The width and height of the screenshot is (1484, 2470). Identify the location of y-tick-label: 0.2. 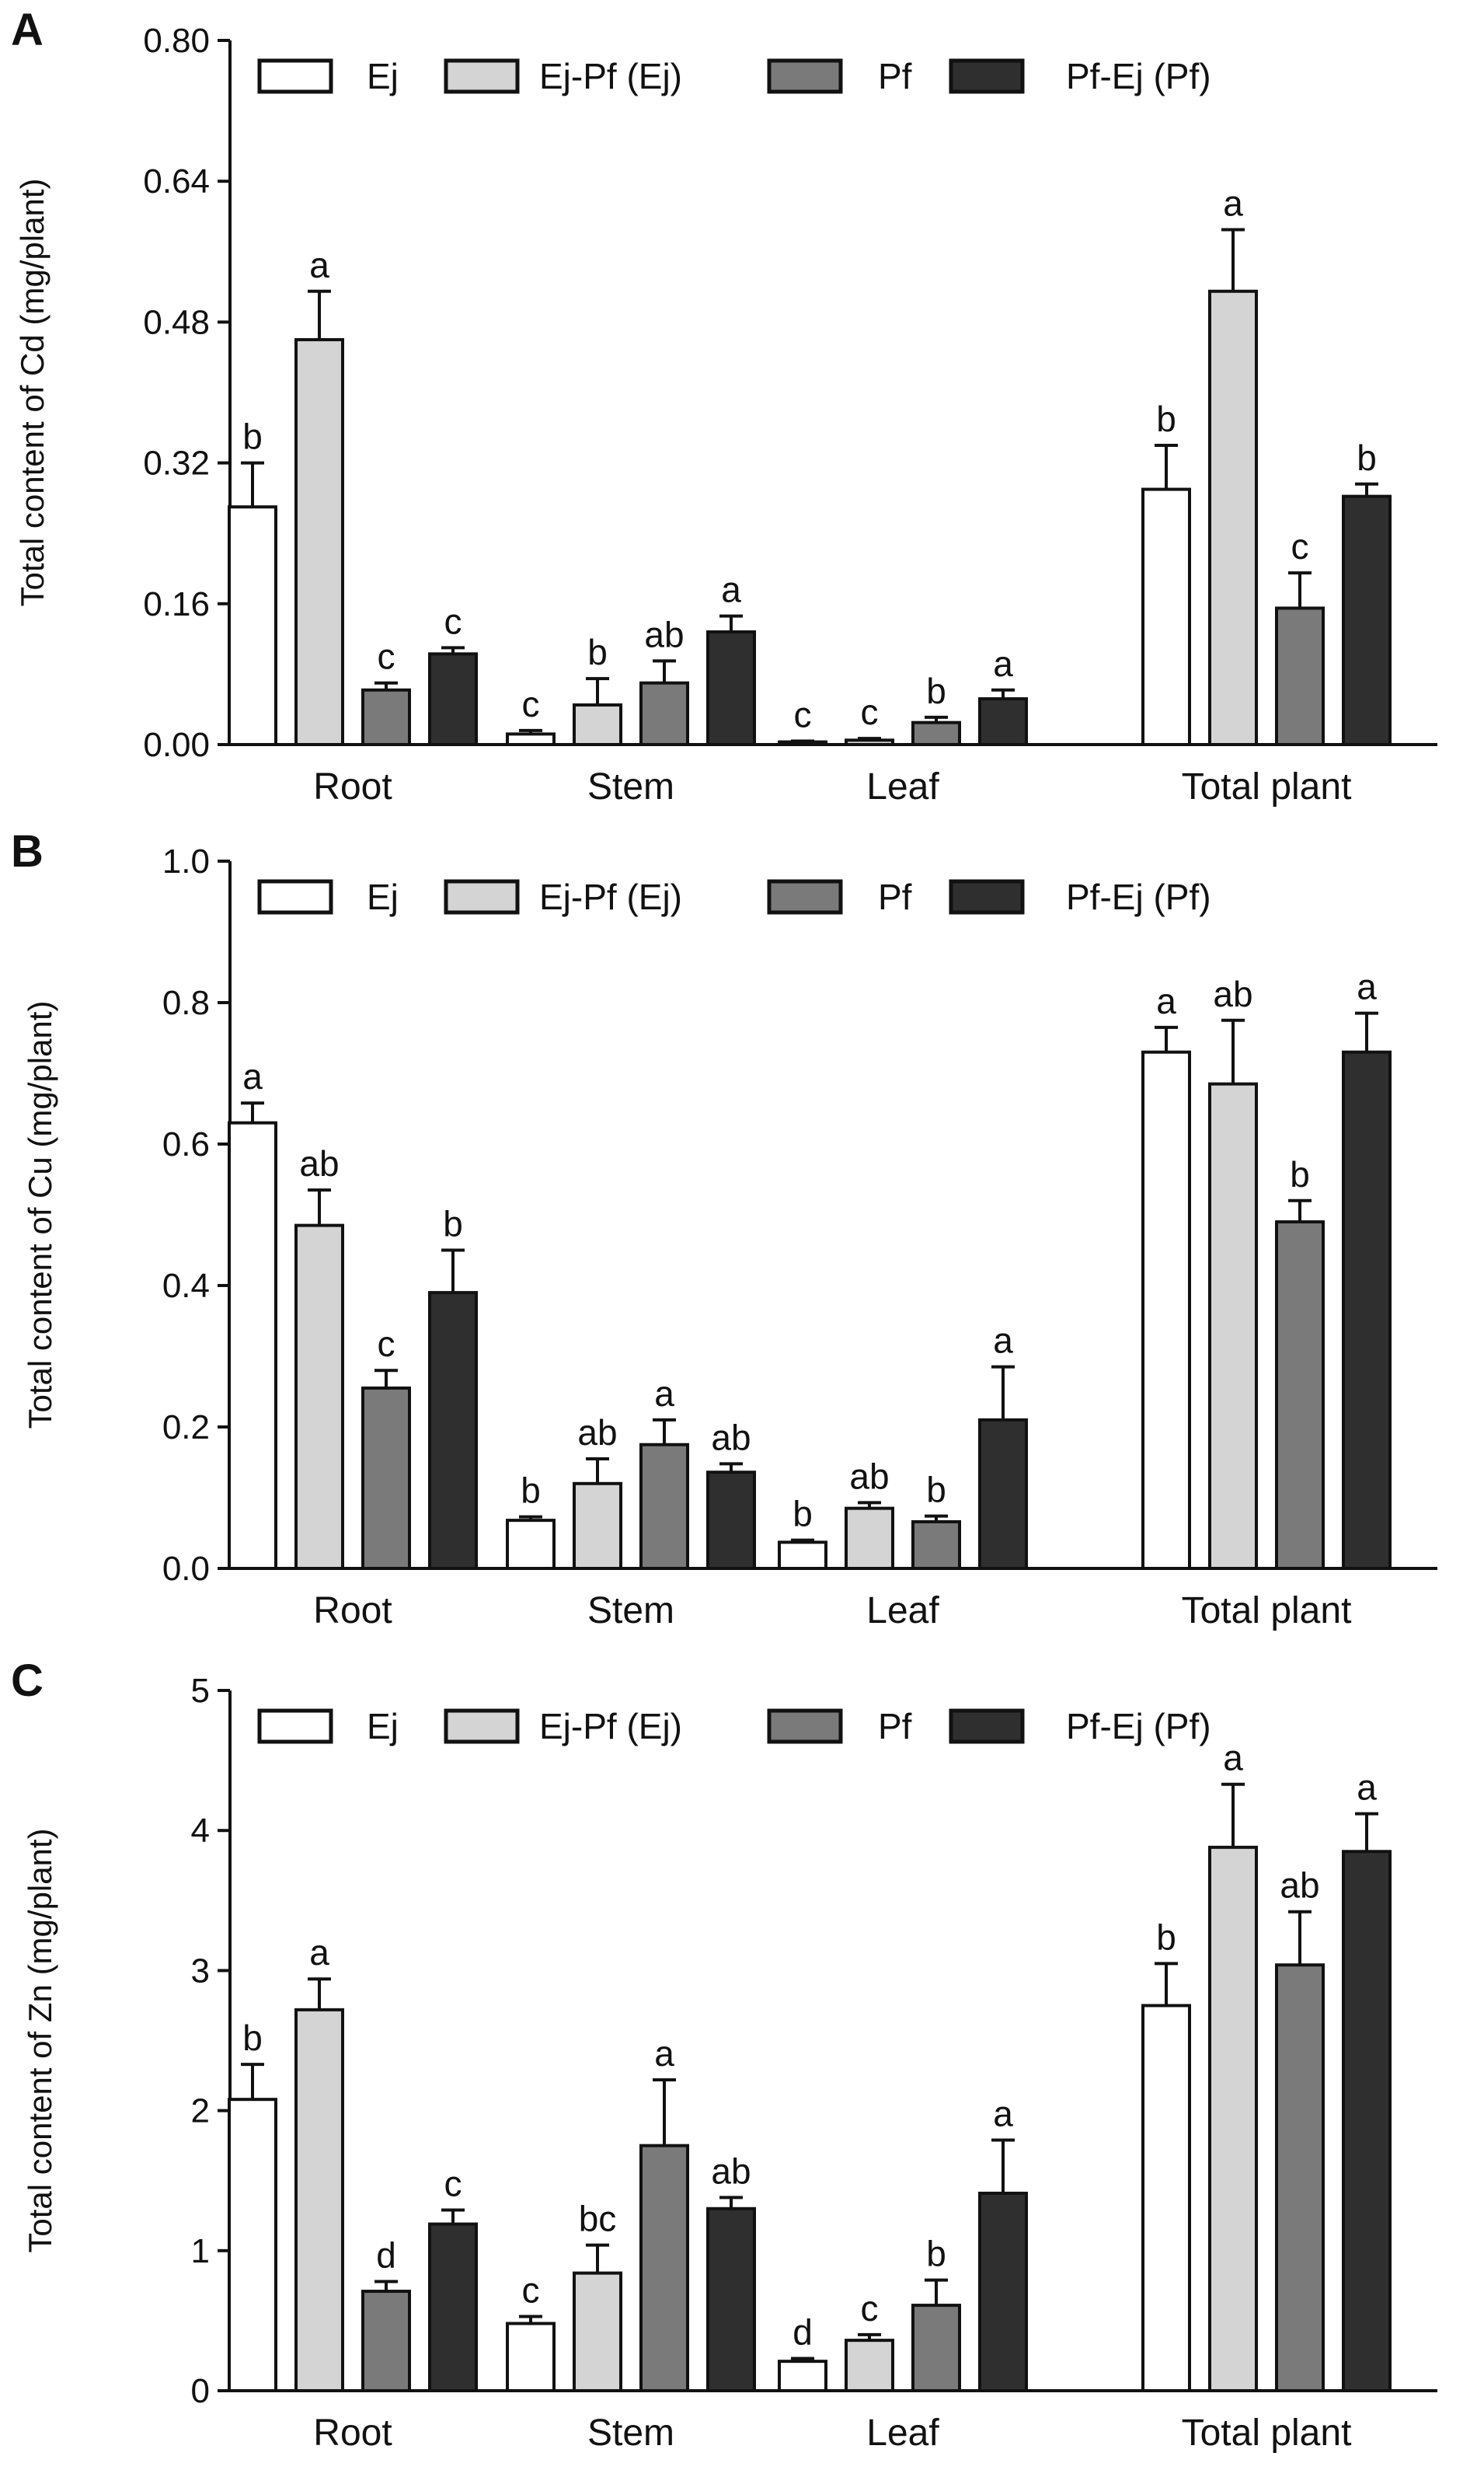
(186, 1427).